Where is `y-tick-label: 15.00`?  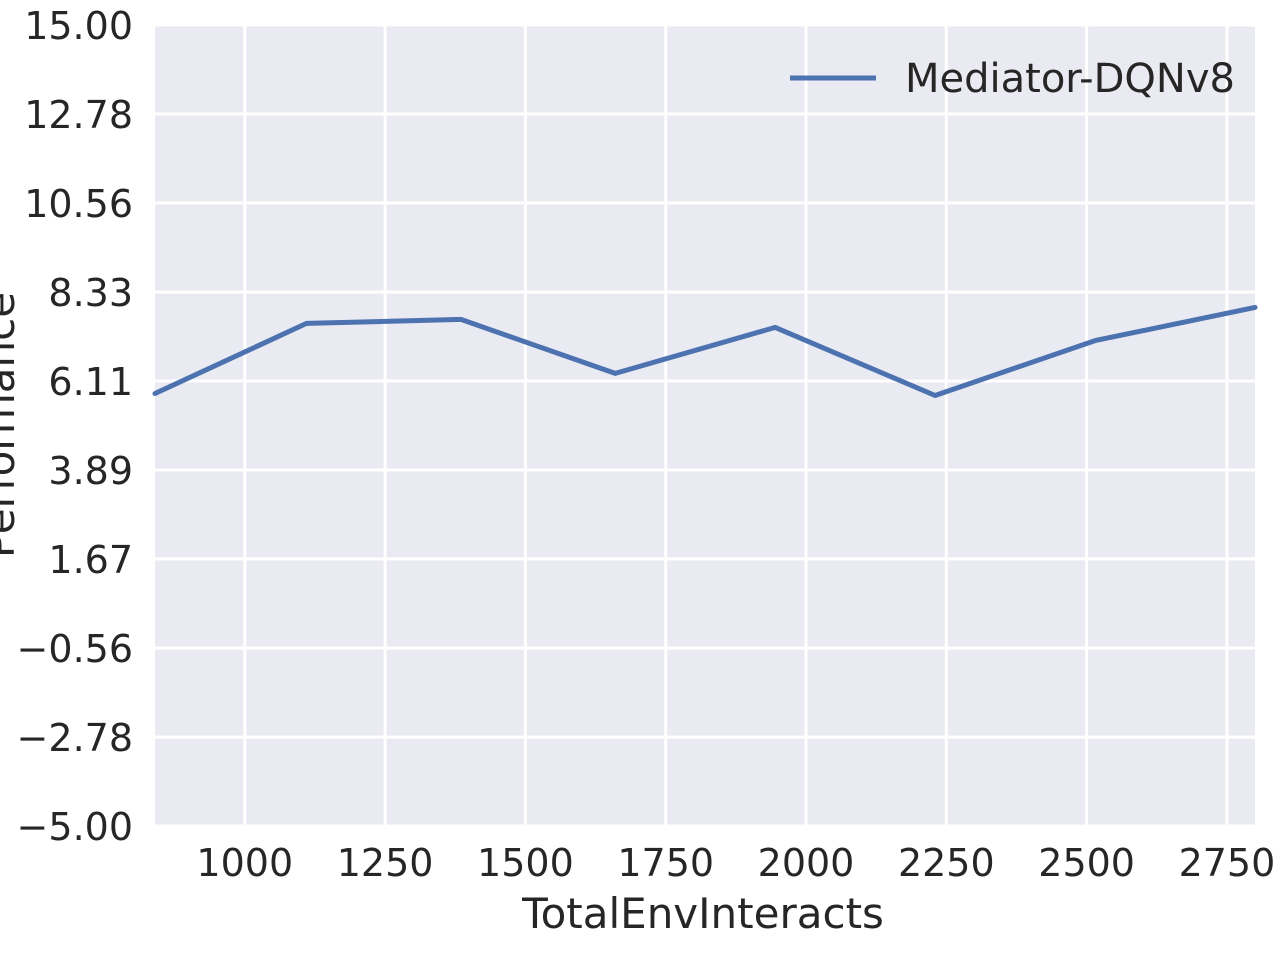 y-tick-label: 15.00 is located at coordinates (78, 26).